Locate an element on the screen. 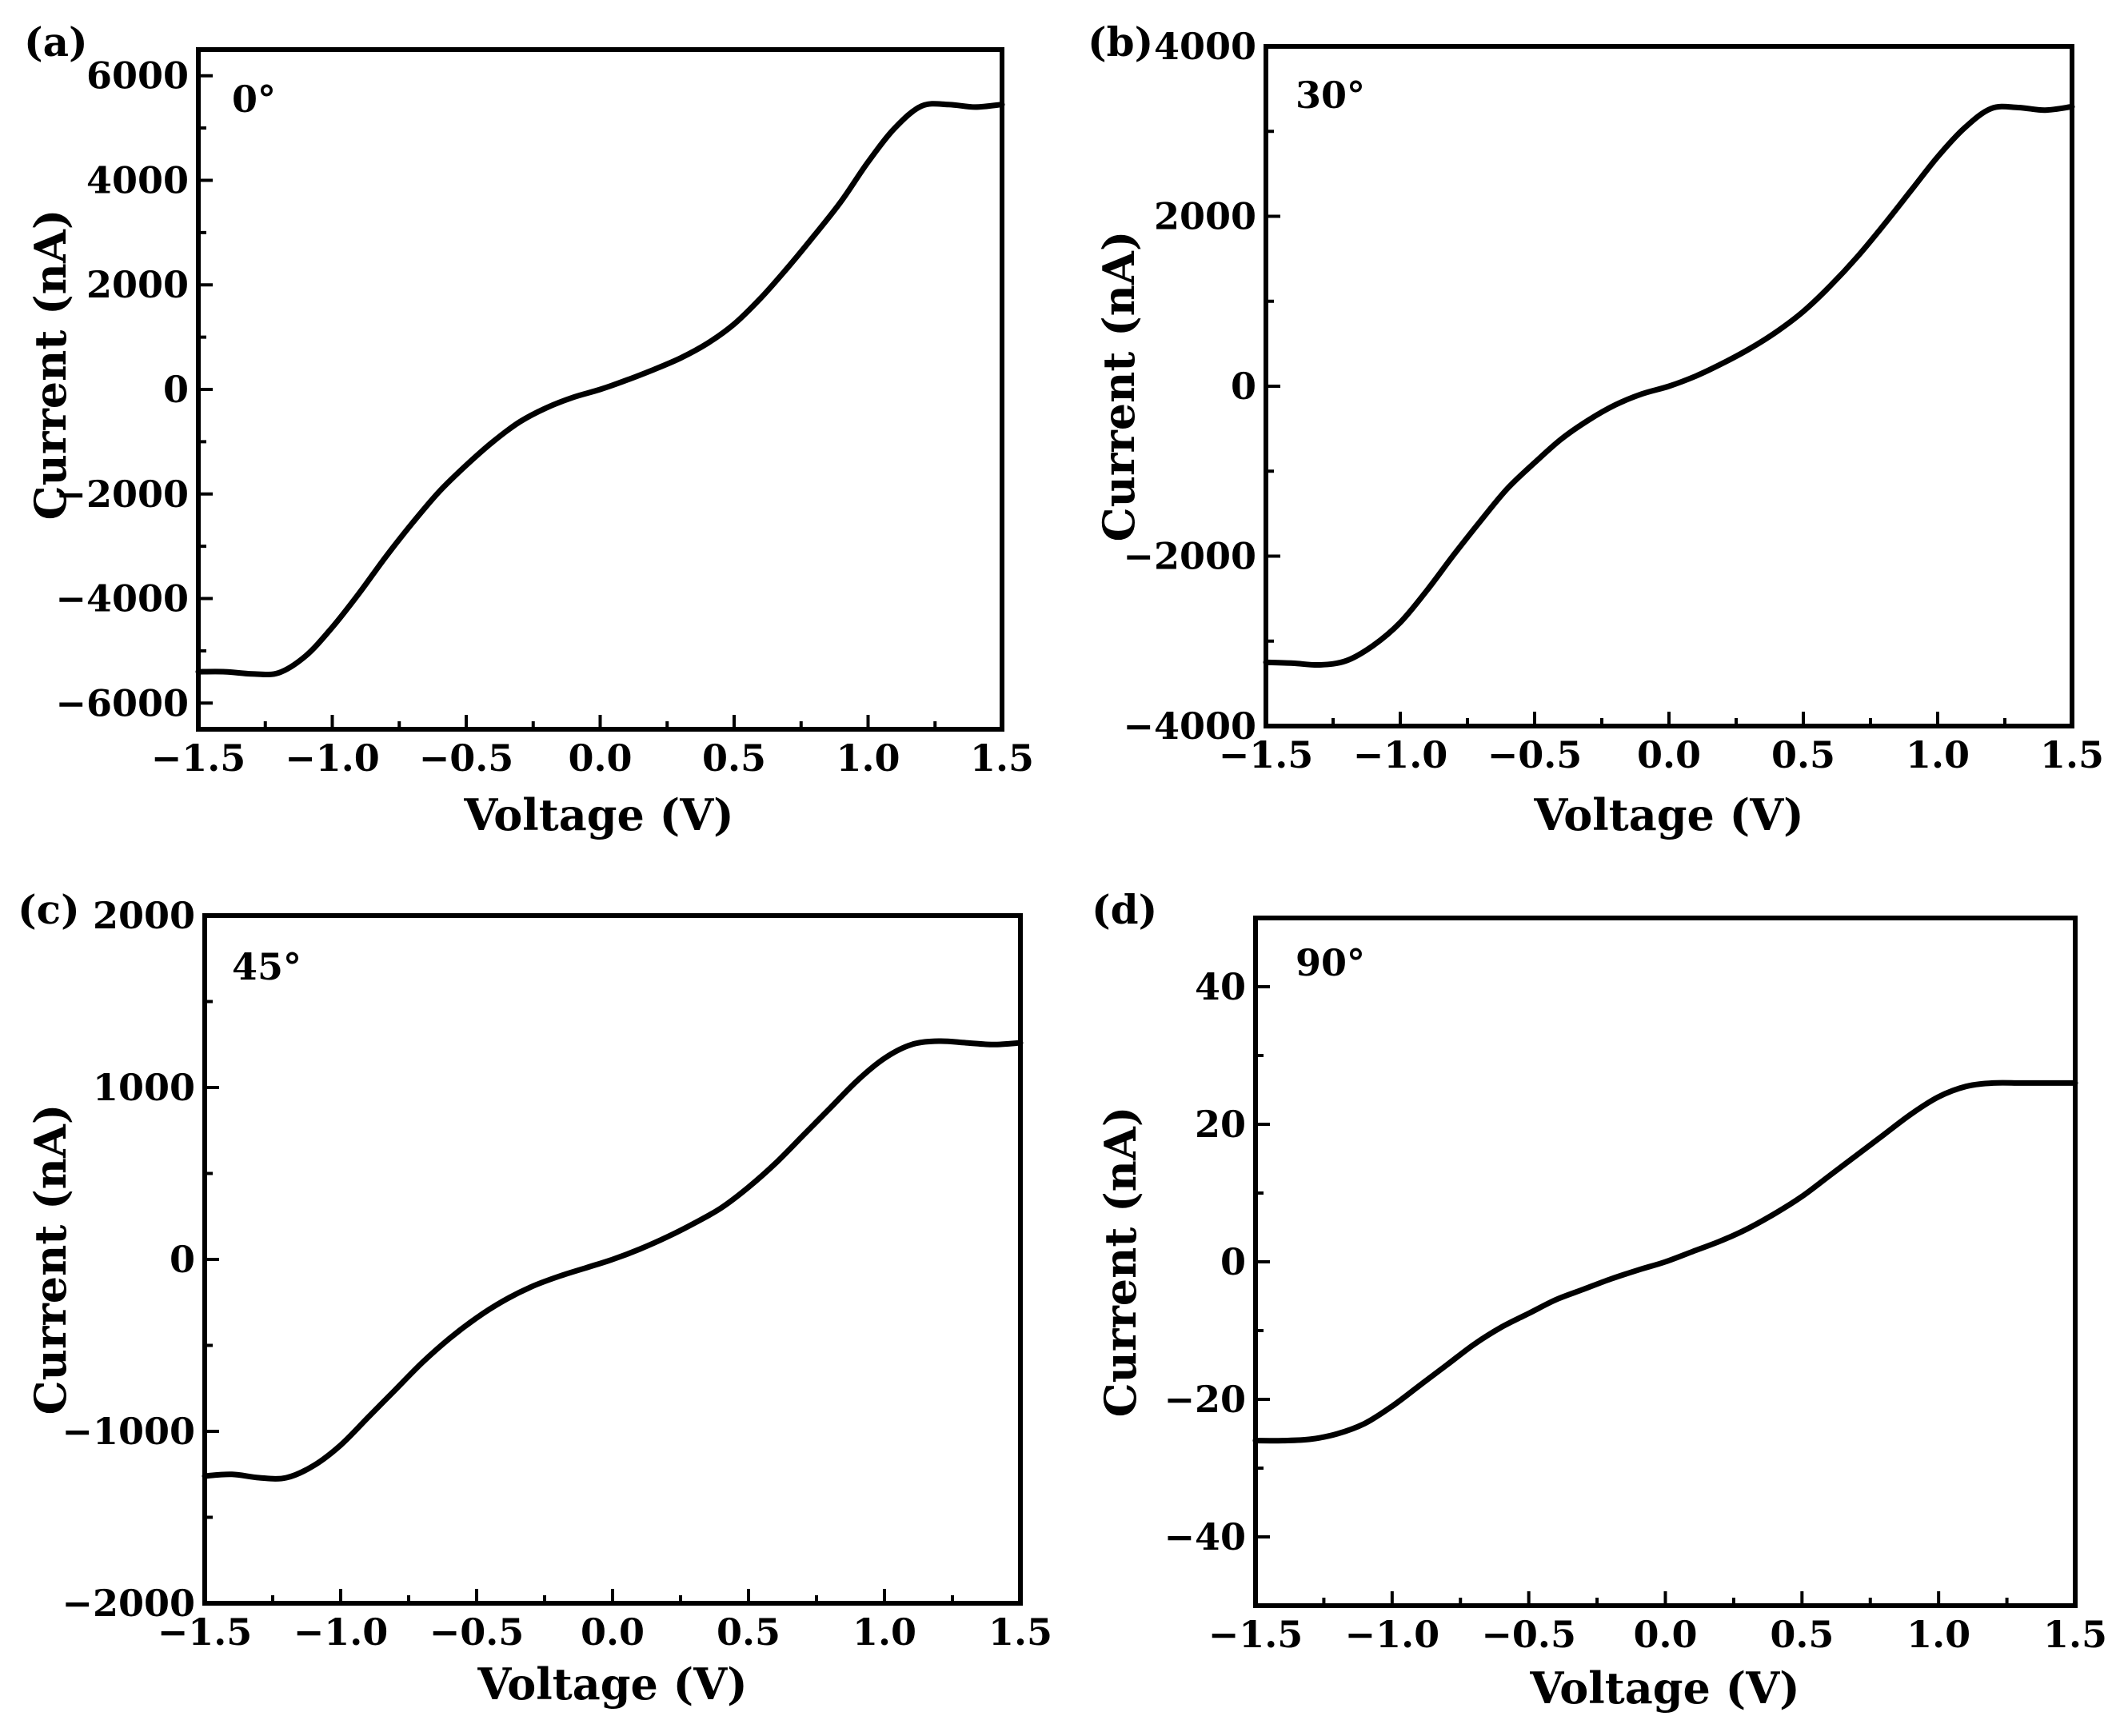 This screenshot has width=2120, height=1736. angle-annotation: 90° is located at coordinates (1330, 962).